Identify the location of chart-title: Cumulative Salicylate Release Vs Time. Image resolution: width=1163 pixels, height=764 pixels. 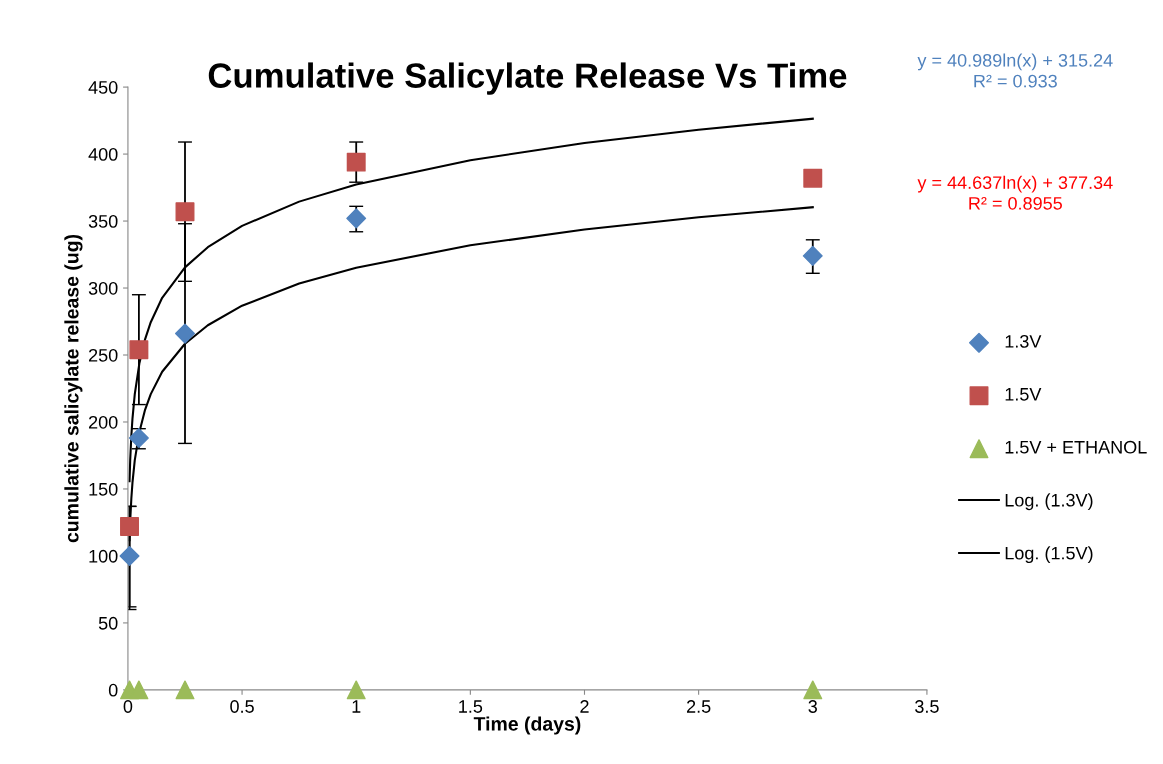
(527, 78).